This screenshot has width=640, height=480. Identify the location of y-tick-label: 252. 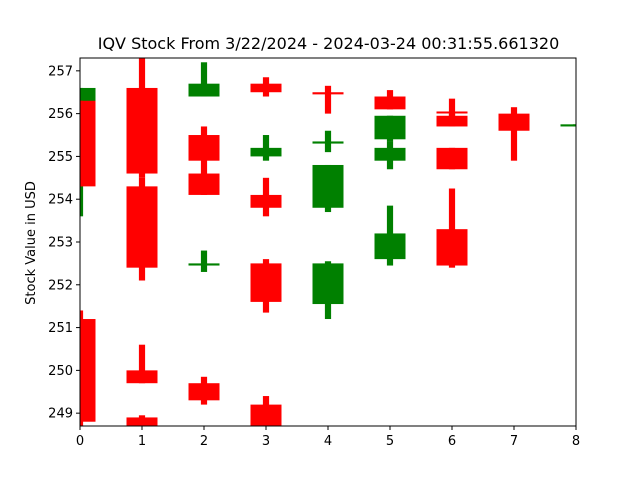
(60, 285).